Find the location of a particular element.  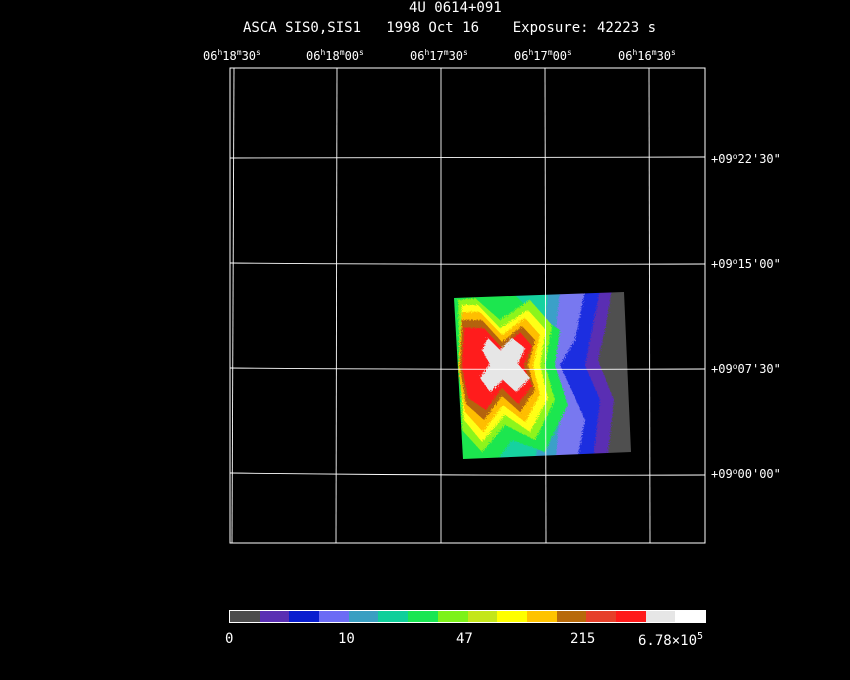

ra-tick-4: 06h16m30s is located at coordinates (647, 55).